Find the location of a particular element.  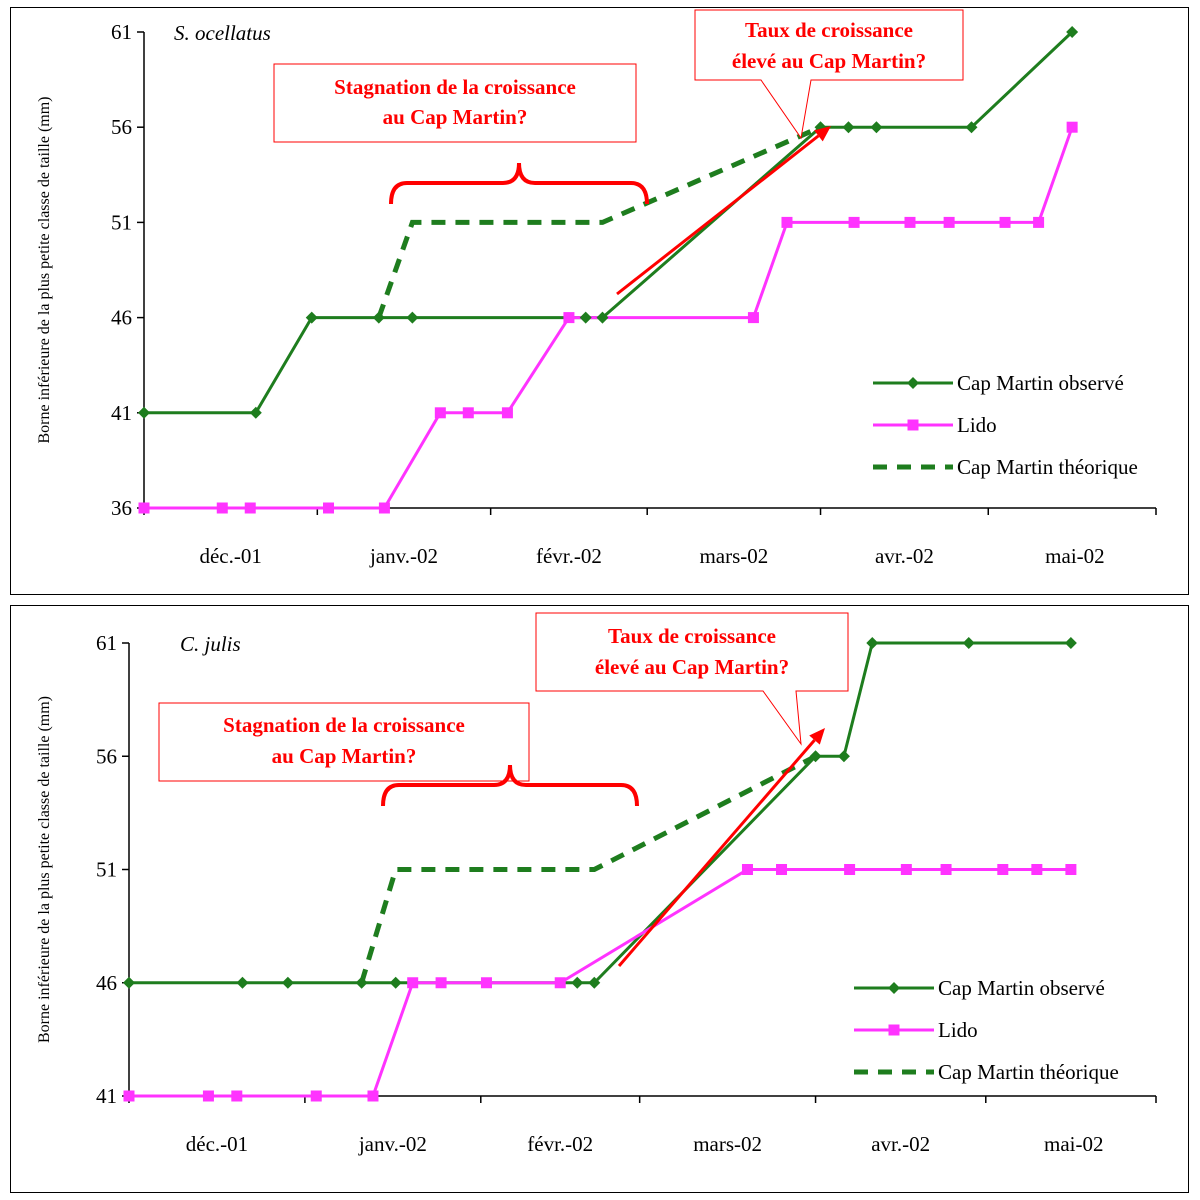

x-tick-label: avr.-02 is located at coordinates (900, 1144).